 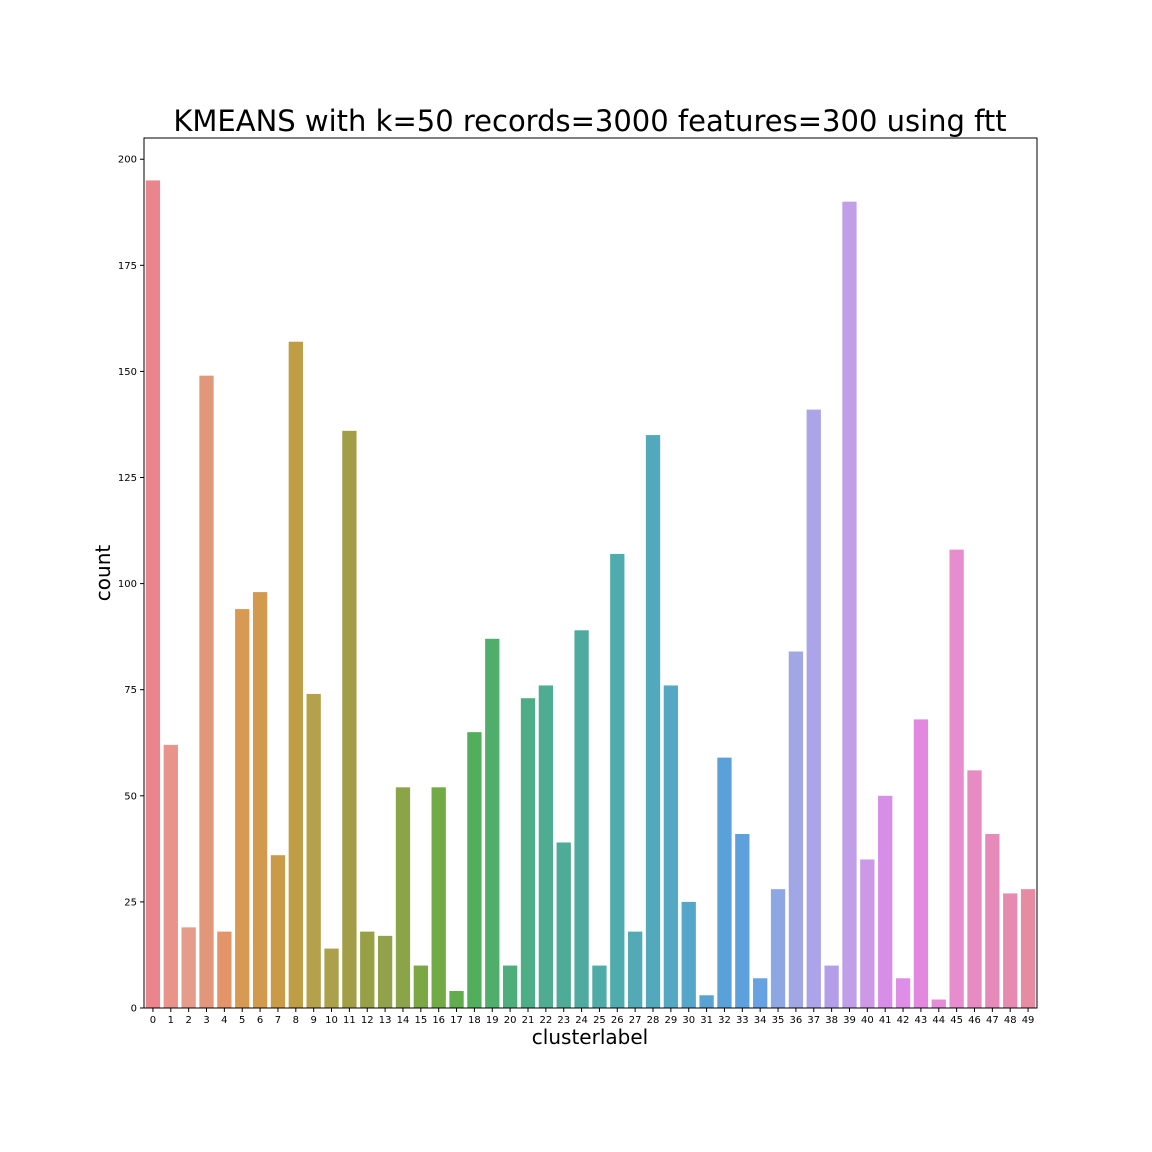 I want to click on x-tick-label: 37, so click(x=813, y=1020).